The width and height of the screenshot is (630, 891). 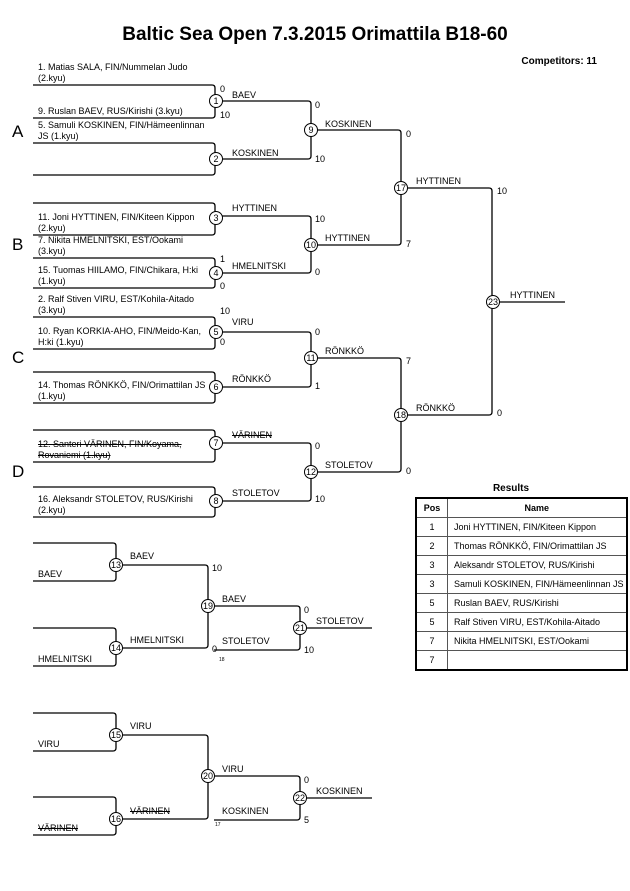 I want to click on competitor-name: BAEV, so click(x=50, y=574).